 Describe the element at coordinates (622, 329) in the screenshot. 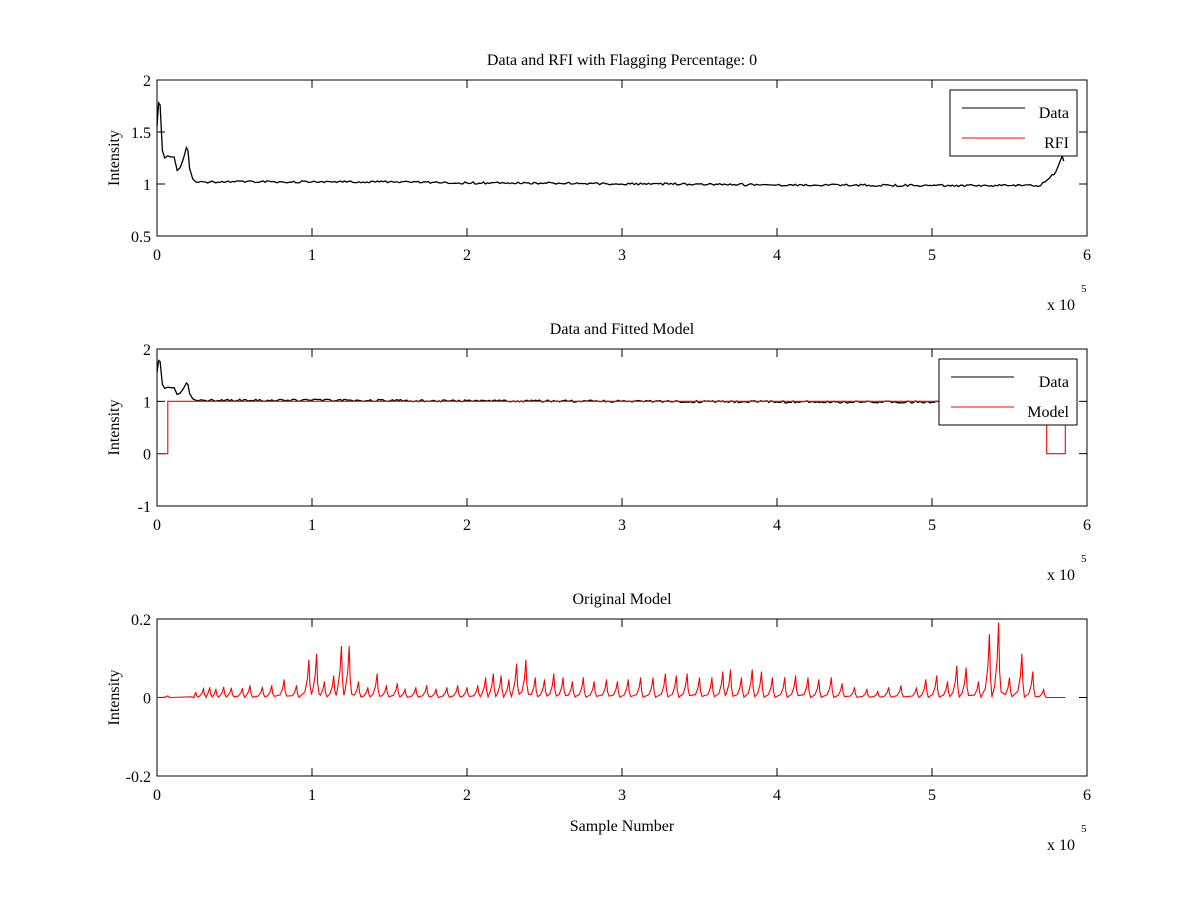

I see `chart-title: Data and Fitted Model` at that location.